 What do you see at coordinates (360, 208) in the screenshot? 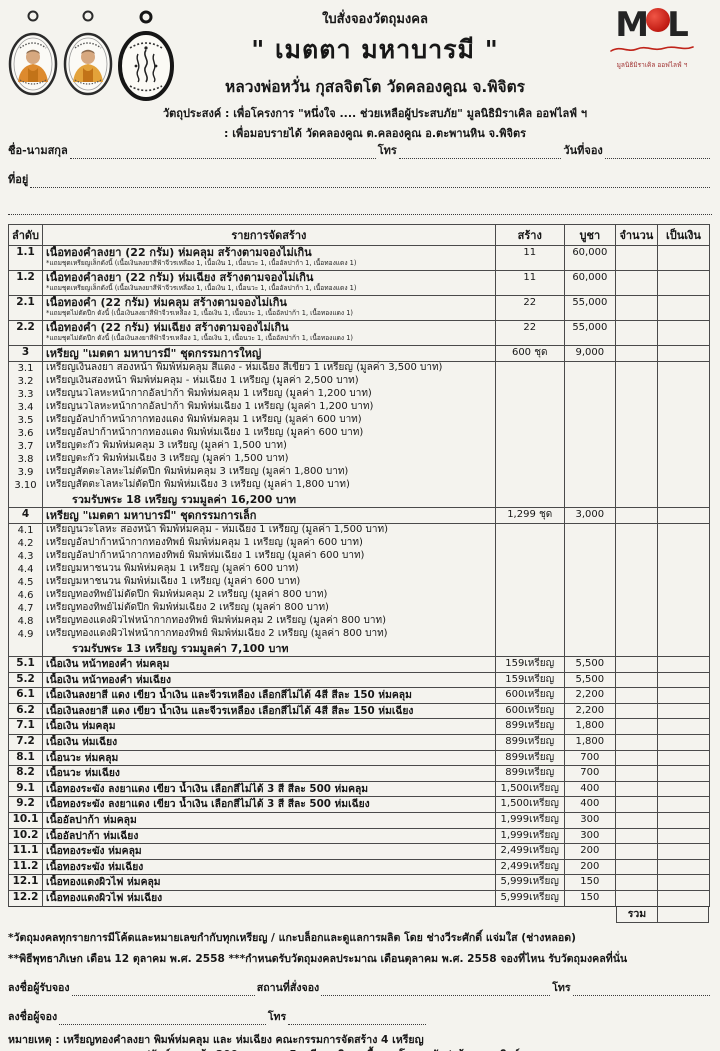
I see `address-input-line2` at bounding box center [360, 208].